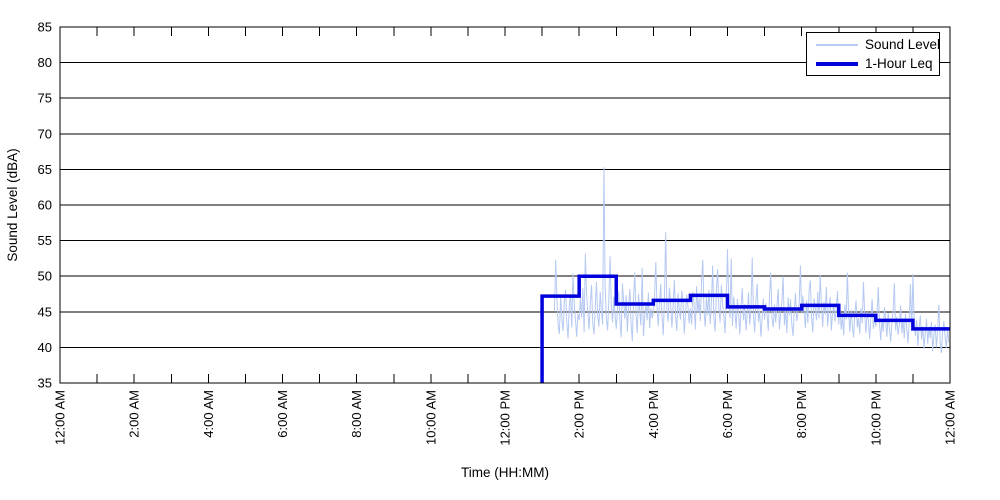 The width and height of the screenshot is (1000, 500). I want to click on x-axis-title: Time (HH:MM), so click(505, 472).